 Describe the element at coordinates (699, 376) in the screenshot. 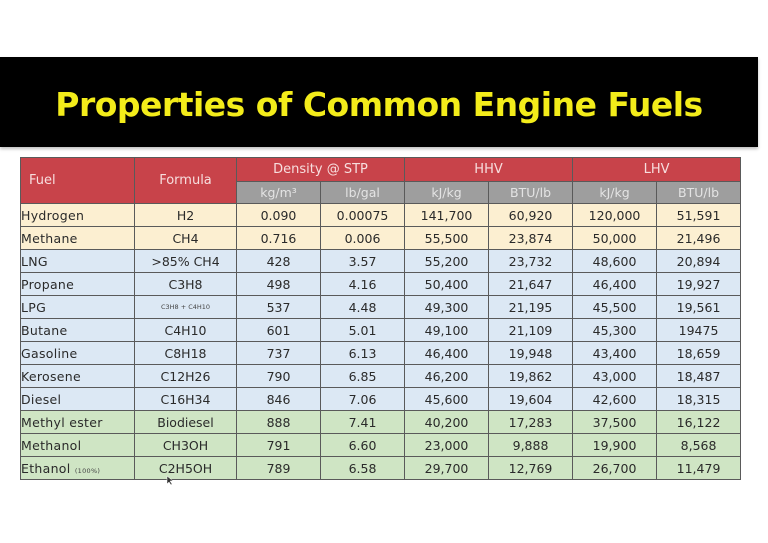

I see `cell-lhv-btu: 18,487` at that location.